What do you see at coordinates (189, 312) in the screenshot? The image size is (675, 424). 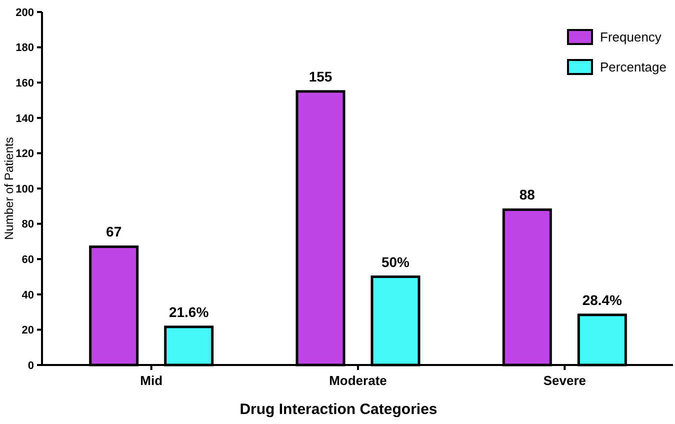 I see `data-label: 21.6%` at bounding box center [189, 312].